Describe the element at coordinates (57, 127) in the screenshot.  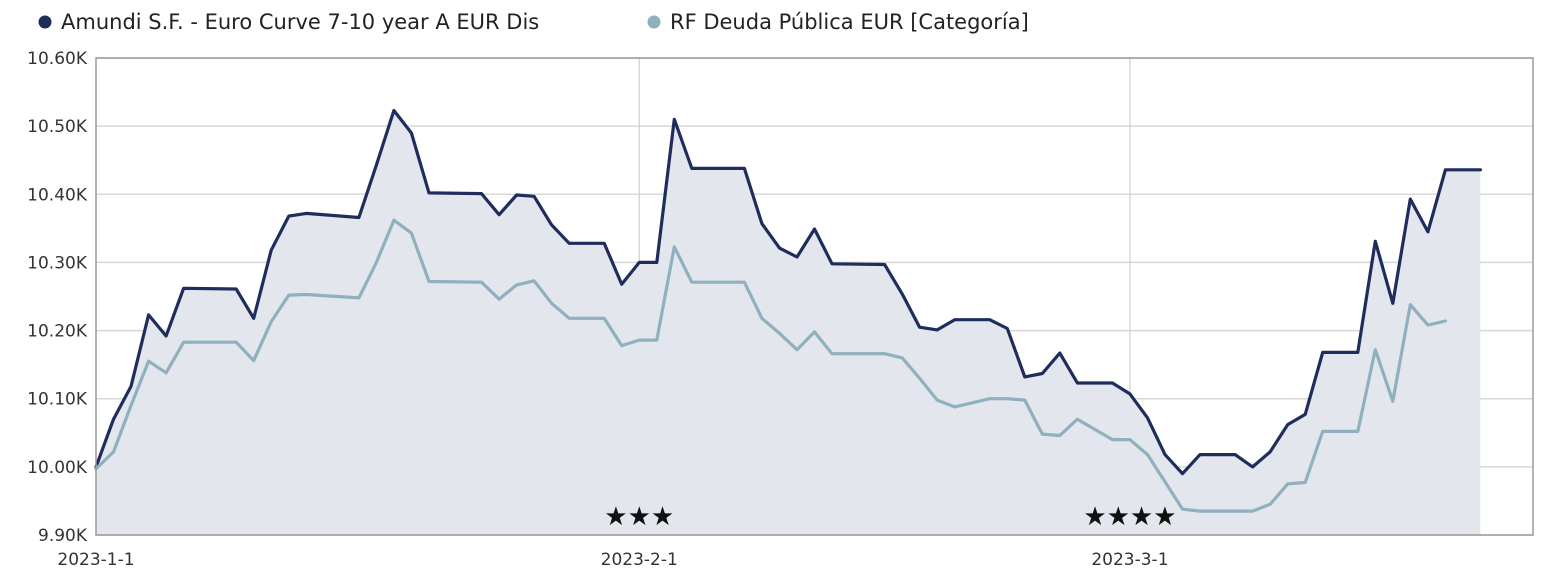
I see `y-tick-label: 10.50K` at that location.